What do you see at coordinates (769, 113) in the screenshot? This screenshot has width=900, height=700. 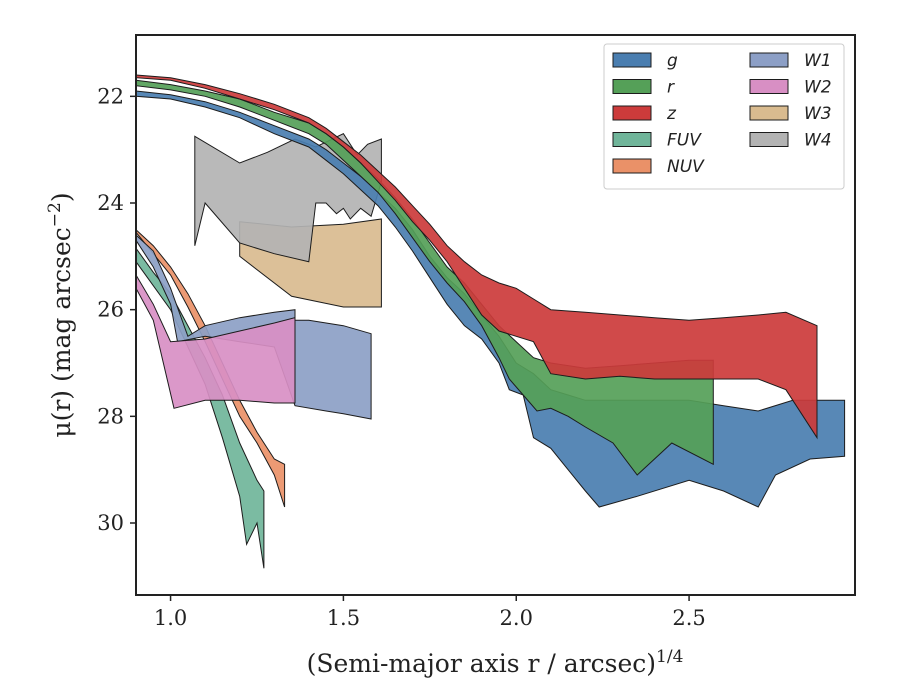 I see `legend-swatch-w3` at bounding box center [769, 113].